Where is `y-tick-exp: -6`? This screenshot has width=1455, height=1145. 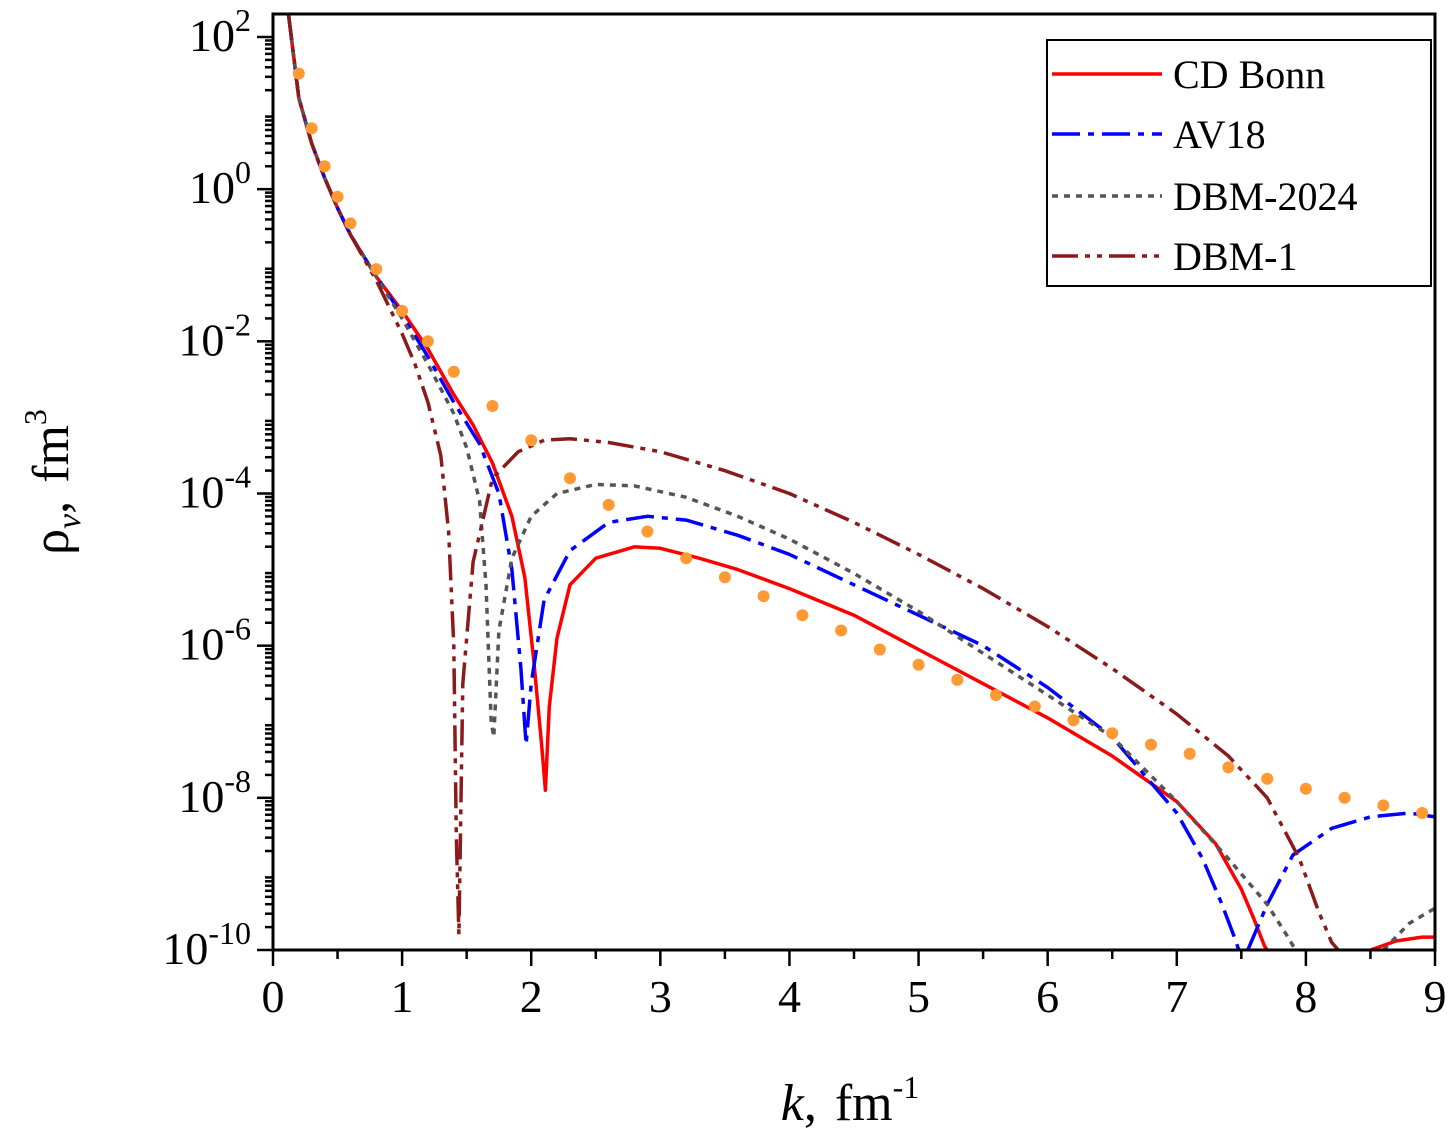 y-tick-exp: -6 is located at coordinates (237, 629).